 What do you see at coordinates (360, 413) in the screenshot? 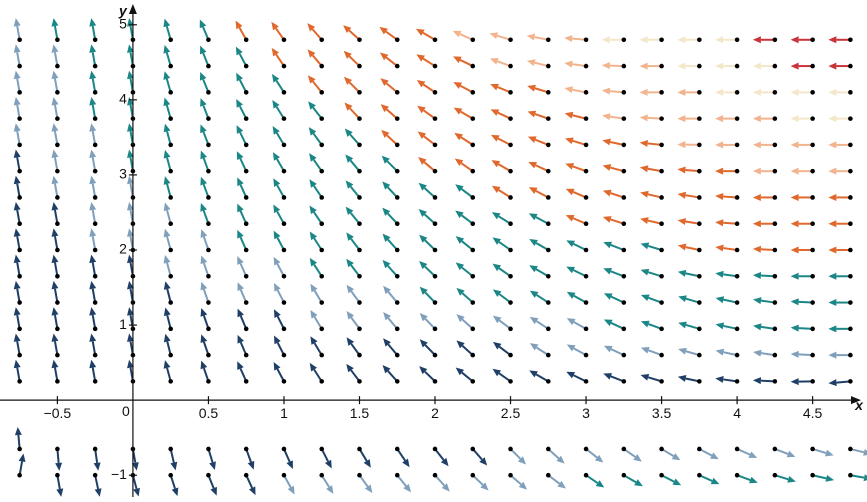
I see `x-tick-label: 1.5` at bounding box center [360, 413].